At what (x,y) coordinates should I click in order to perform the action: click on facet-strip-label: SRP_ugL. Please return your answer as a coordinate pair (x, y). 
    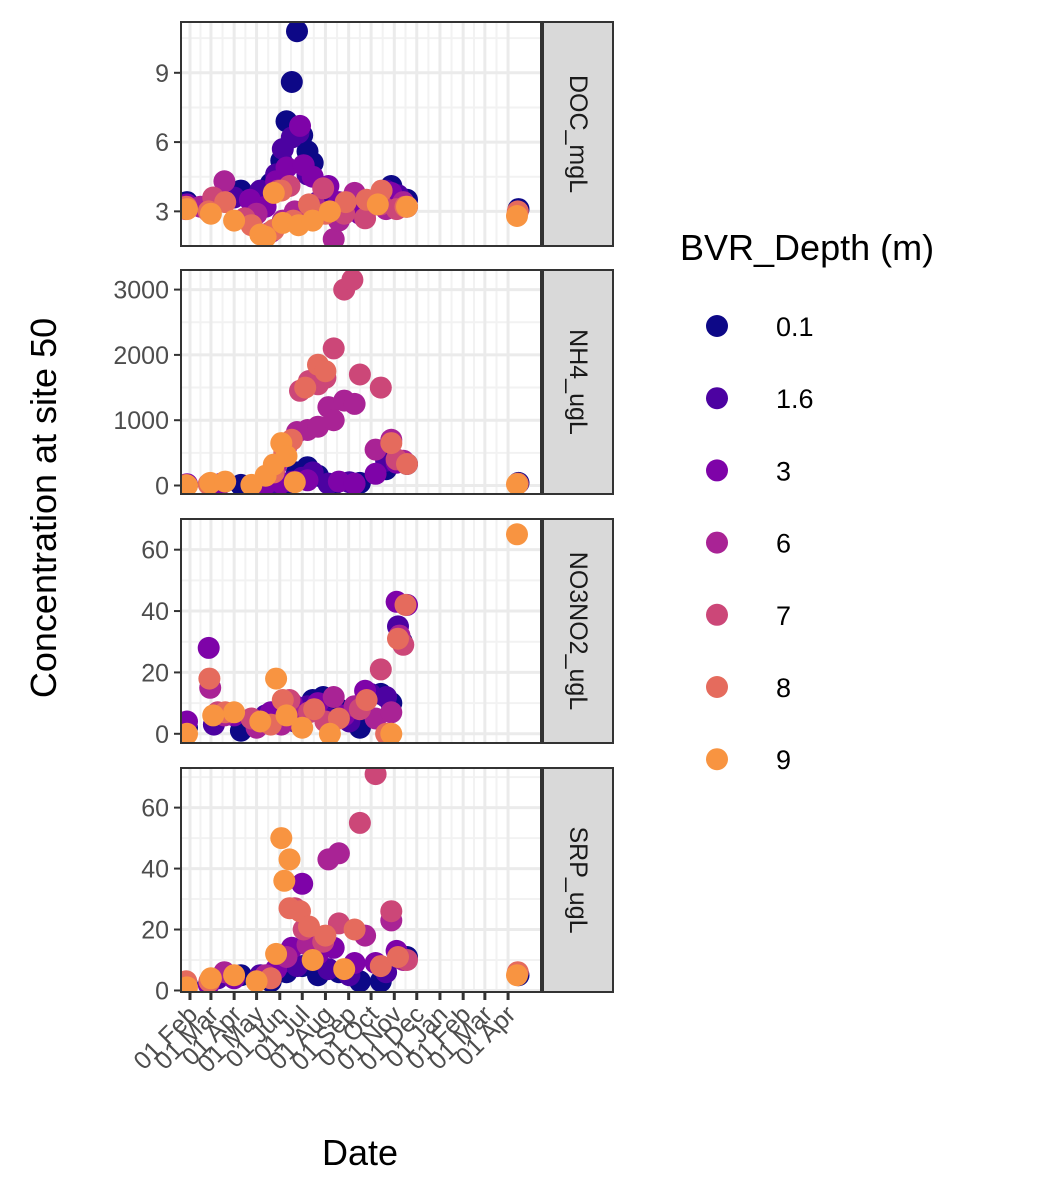
    Looking at the image, I should click on (578, 879).